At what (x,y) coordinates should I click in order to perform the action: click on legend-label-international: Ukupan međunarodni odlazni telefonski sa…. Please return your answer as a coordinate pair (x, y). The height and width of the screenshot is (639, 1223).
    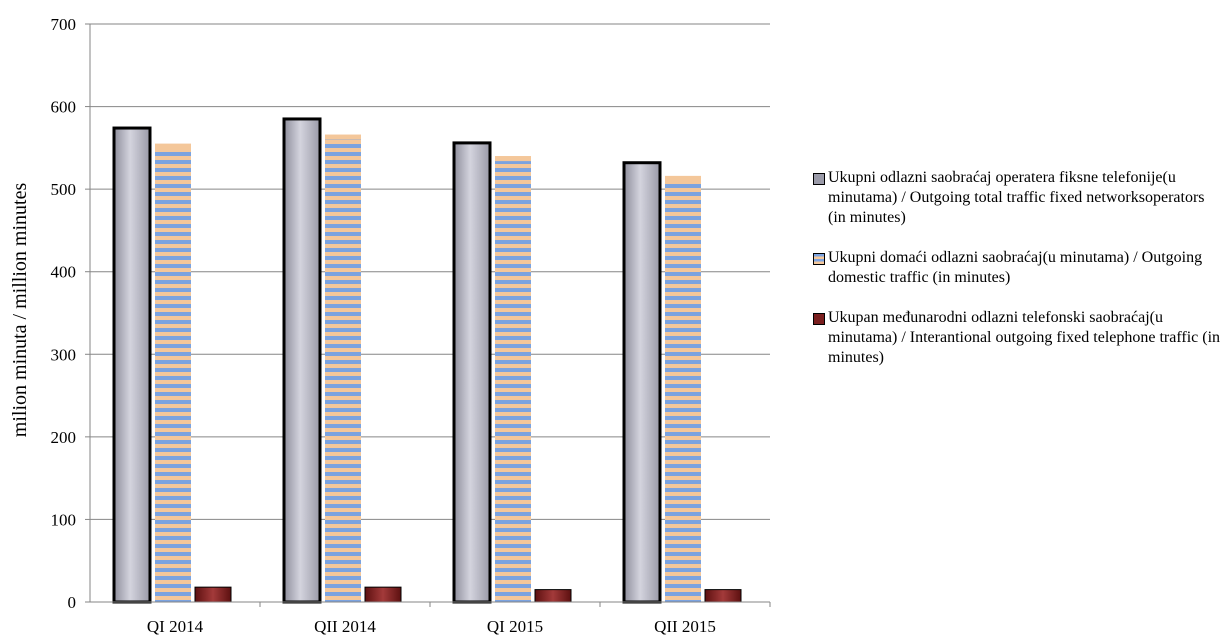
    Looking at the image, I should click on (1024, 337).